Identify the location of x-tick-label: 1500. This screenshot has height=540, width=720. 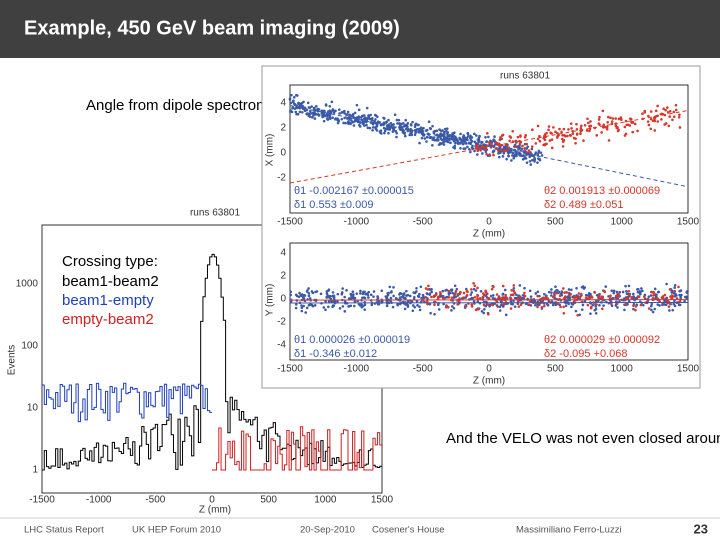
(688, 369).